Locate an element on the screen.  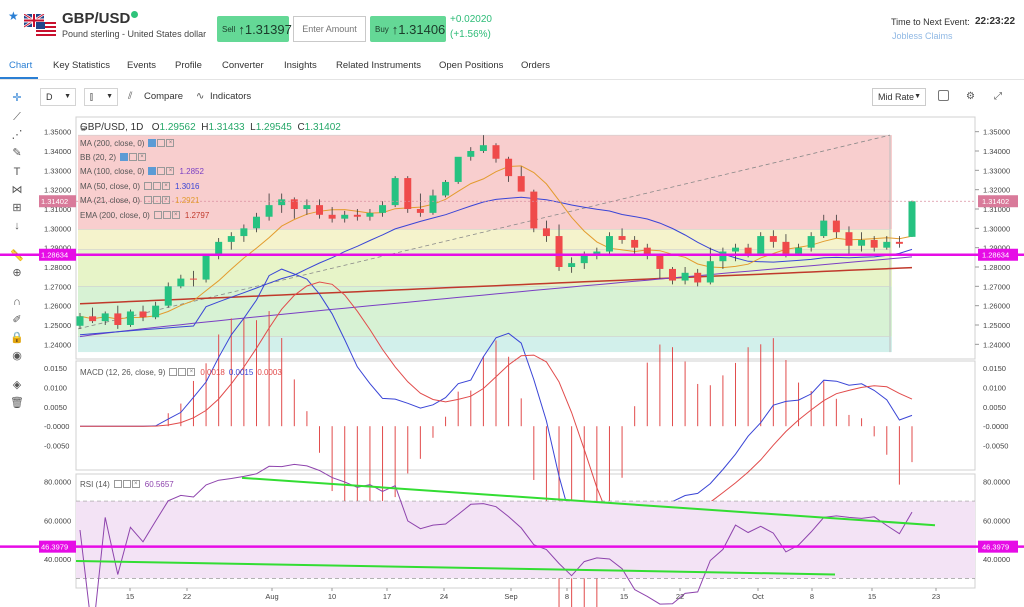
compare-button: Compare is located at coordinates (164, 96).